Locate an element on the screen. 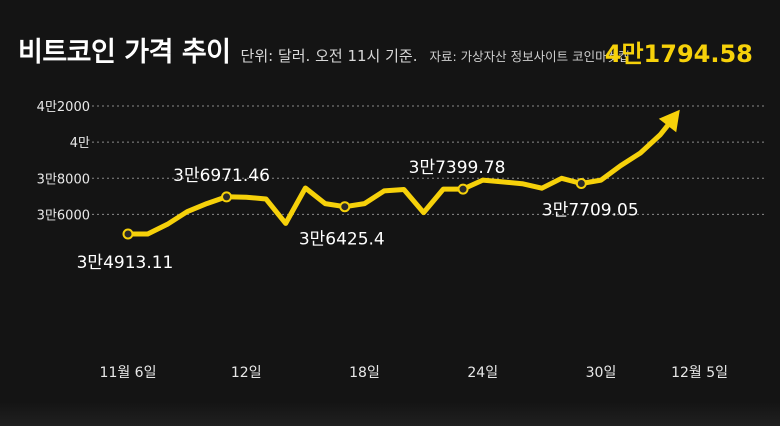 This screenshot has width=780, height=426. y-tick-label-0: 3만6000 is located at coordinates (63, 215).